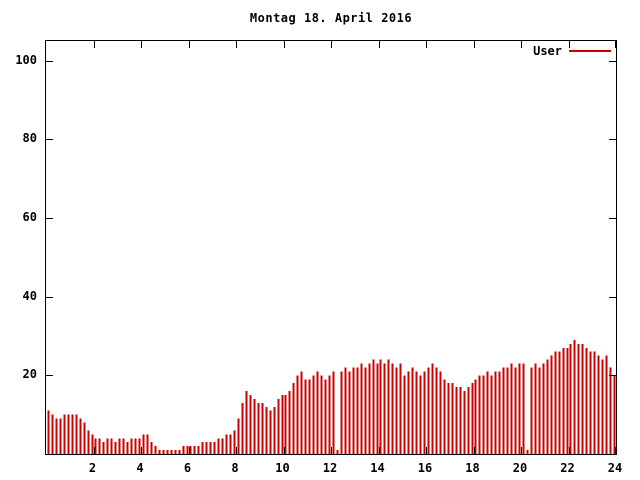  What do you see at coordinates (615, 468) in the screenshot?
I see `x-tick-label: 24` at bounding box center [615, 468].